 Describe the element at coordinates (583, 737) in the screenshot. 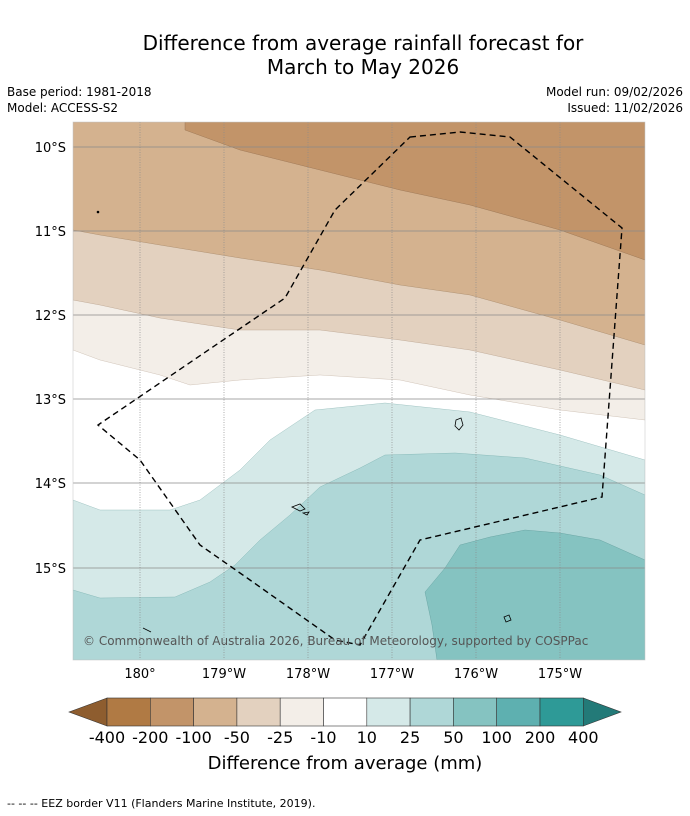

I see `colorbar-tick-label: 400` at that location.